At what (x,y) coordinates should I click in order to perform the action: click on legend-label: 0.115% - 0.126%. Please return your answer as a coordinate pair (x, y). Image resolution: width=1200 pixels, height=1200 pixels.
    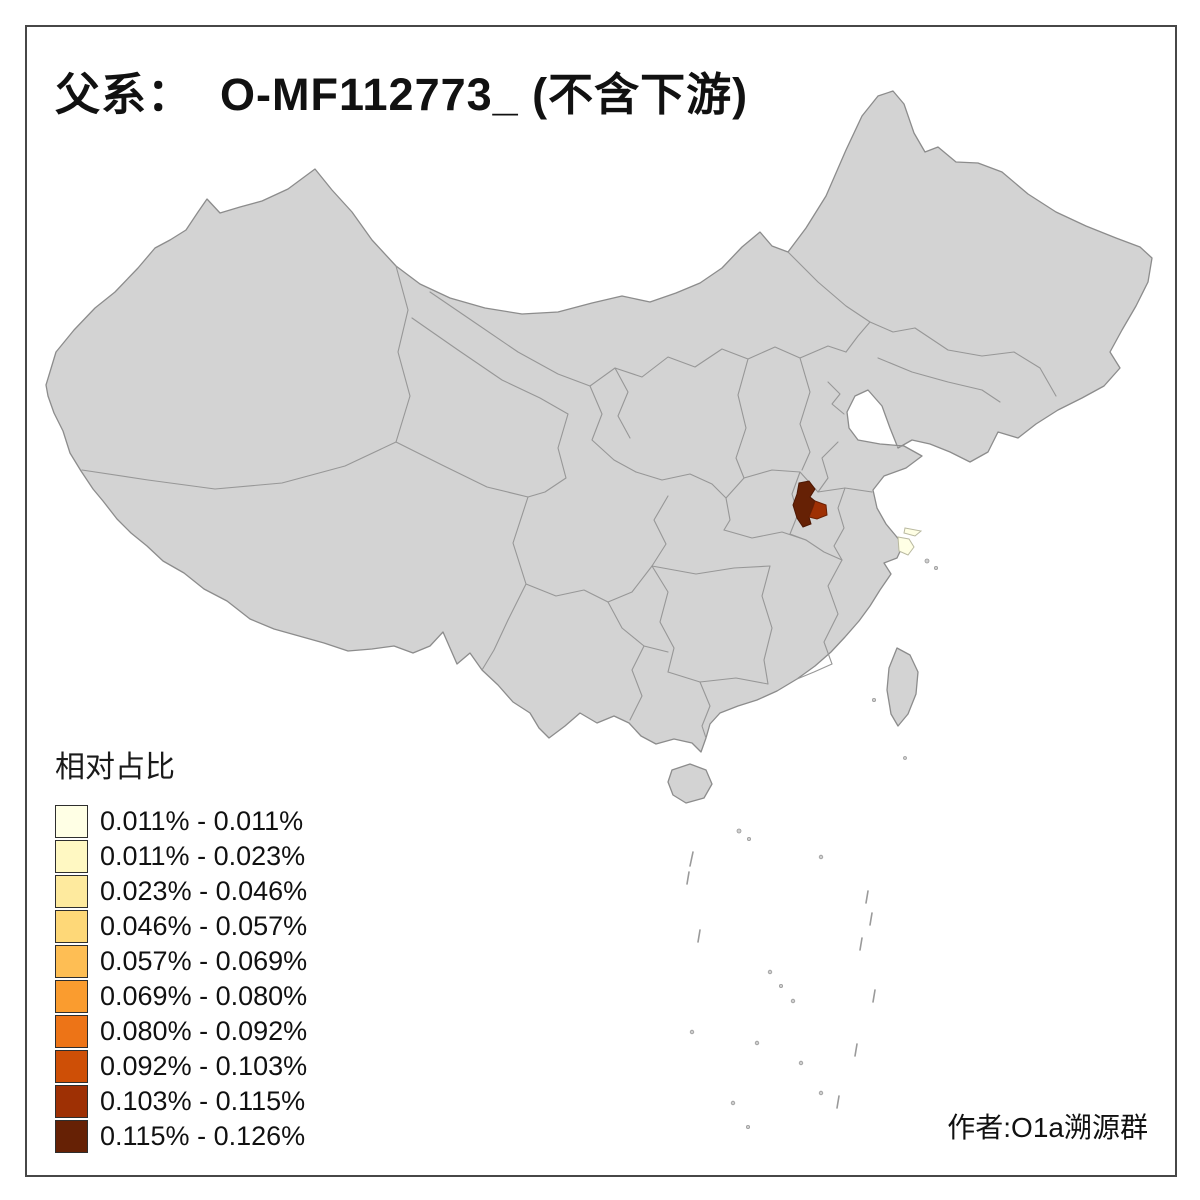
    Looking at the image, I should click on (203, 1136).